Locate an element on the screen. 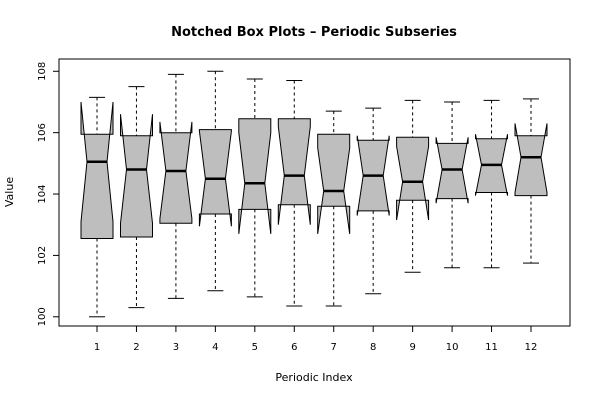 The width and height of the screenshot is (599, 400). y-tick-label: 106 is located at coordinates (42, 132).